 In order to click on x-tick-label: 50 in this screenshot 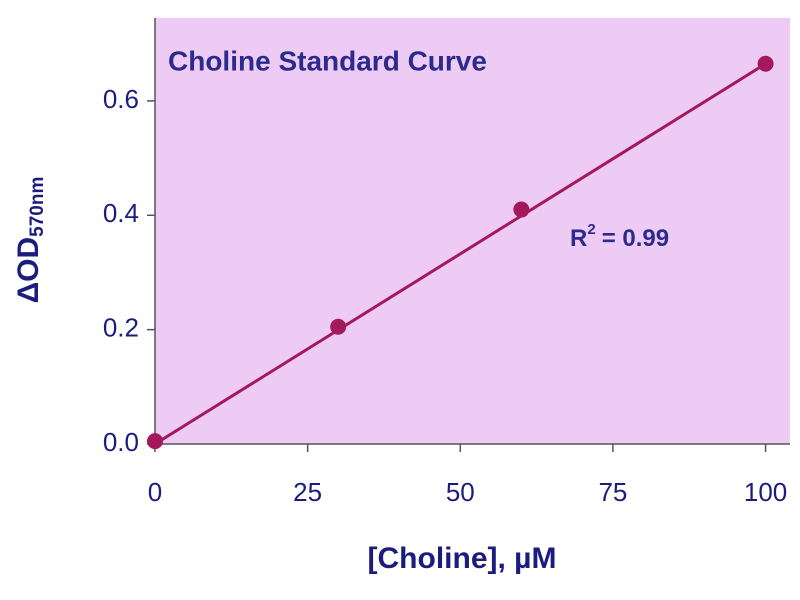, I will do `click(460, 492)`.